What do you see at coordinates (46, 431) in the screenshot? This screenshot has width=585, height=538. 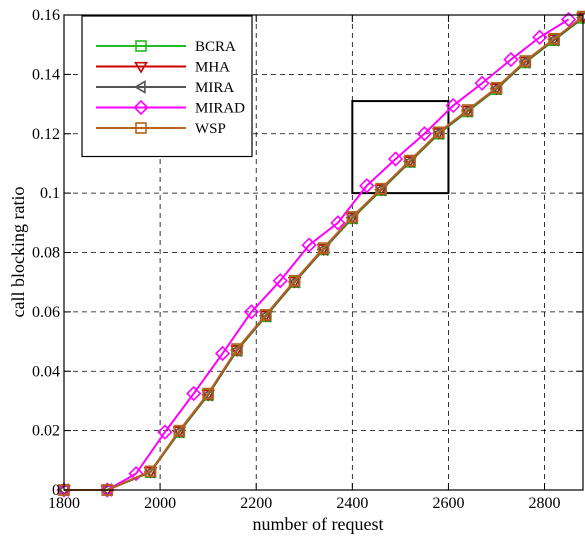 I see `y-tick-label: 0.02` at bounding box center [46, 431].